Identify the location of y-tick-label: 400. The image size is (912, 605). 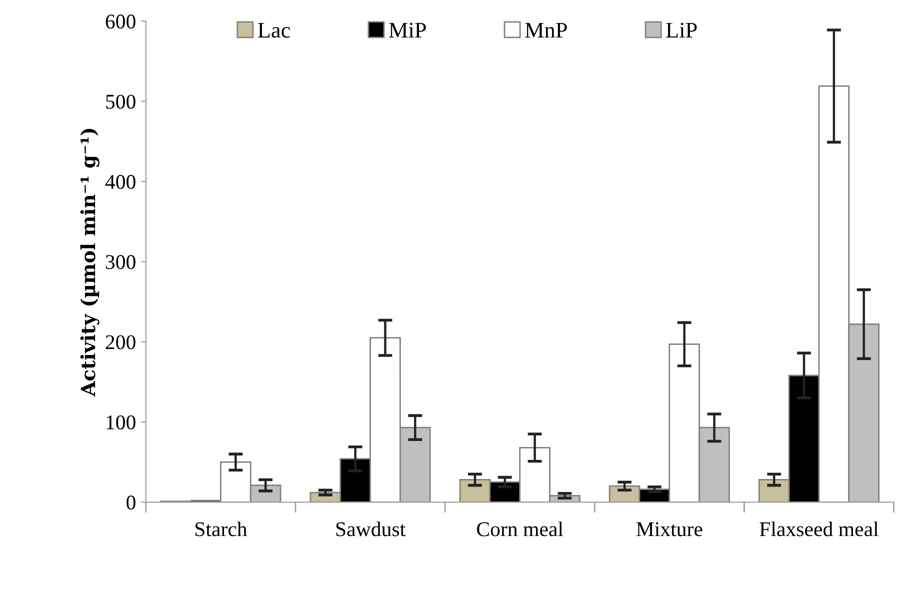
(120, 181).